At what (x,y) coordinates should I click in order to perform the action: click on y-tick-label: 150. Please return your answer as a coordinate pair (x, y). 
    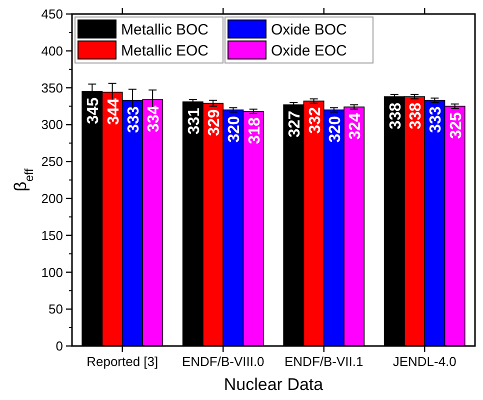
    Looking at the image, I should click on (52, 235).